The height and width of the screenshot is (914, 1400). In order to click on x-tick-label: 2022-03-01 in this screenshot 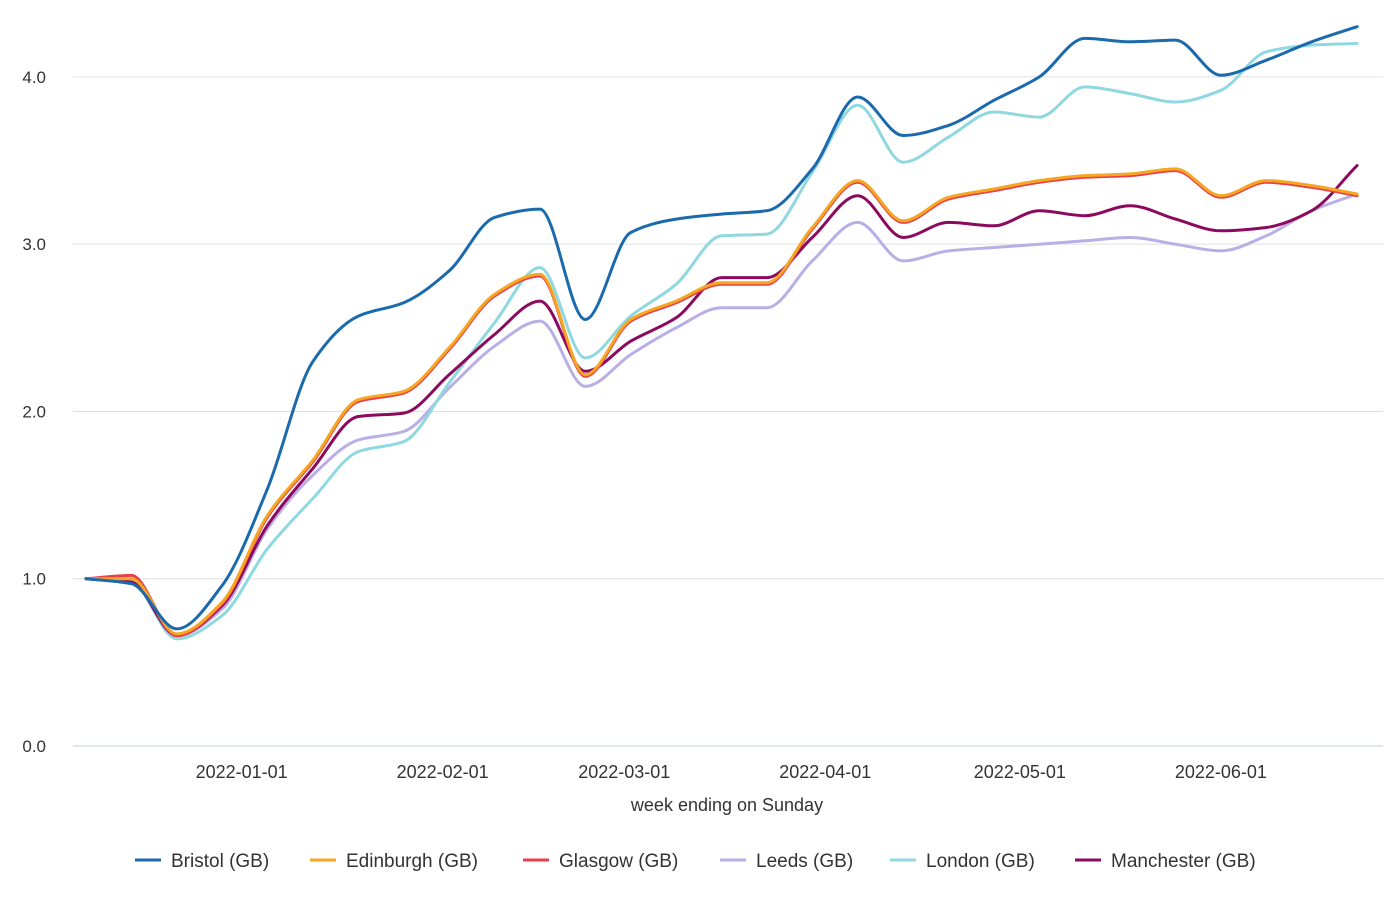, I will do `click(624, 772)`.